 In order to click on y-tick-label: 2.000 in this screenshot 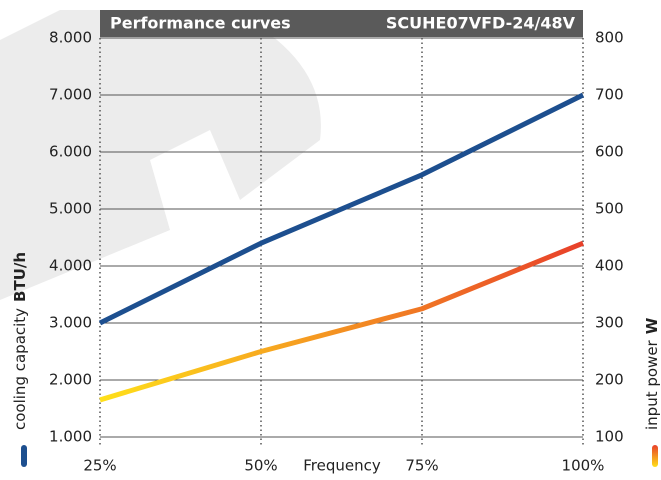, I will do `click(70, 380)`.